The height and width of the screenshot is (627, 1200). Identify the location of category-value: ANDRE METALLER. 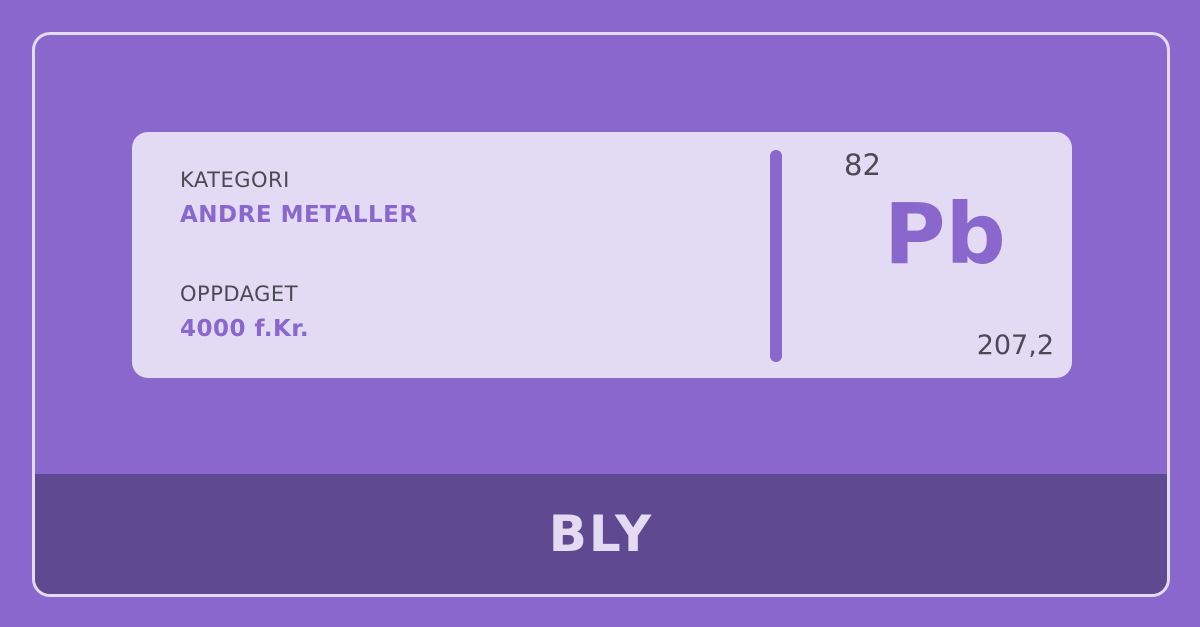
(299, 215).